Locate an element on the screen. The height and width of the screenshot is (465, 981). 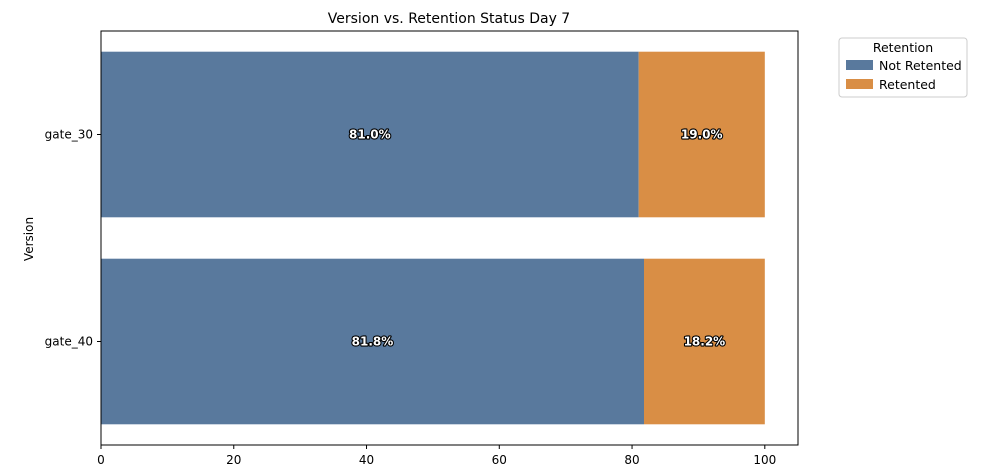
bar-value-label: 19.0% is located at coordinates (702, 135).